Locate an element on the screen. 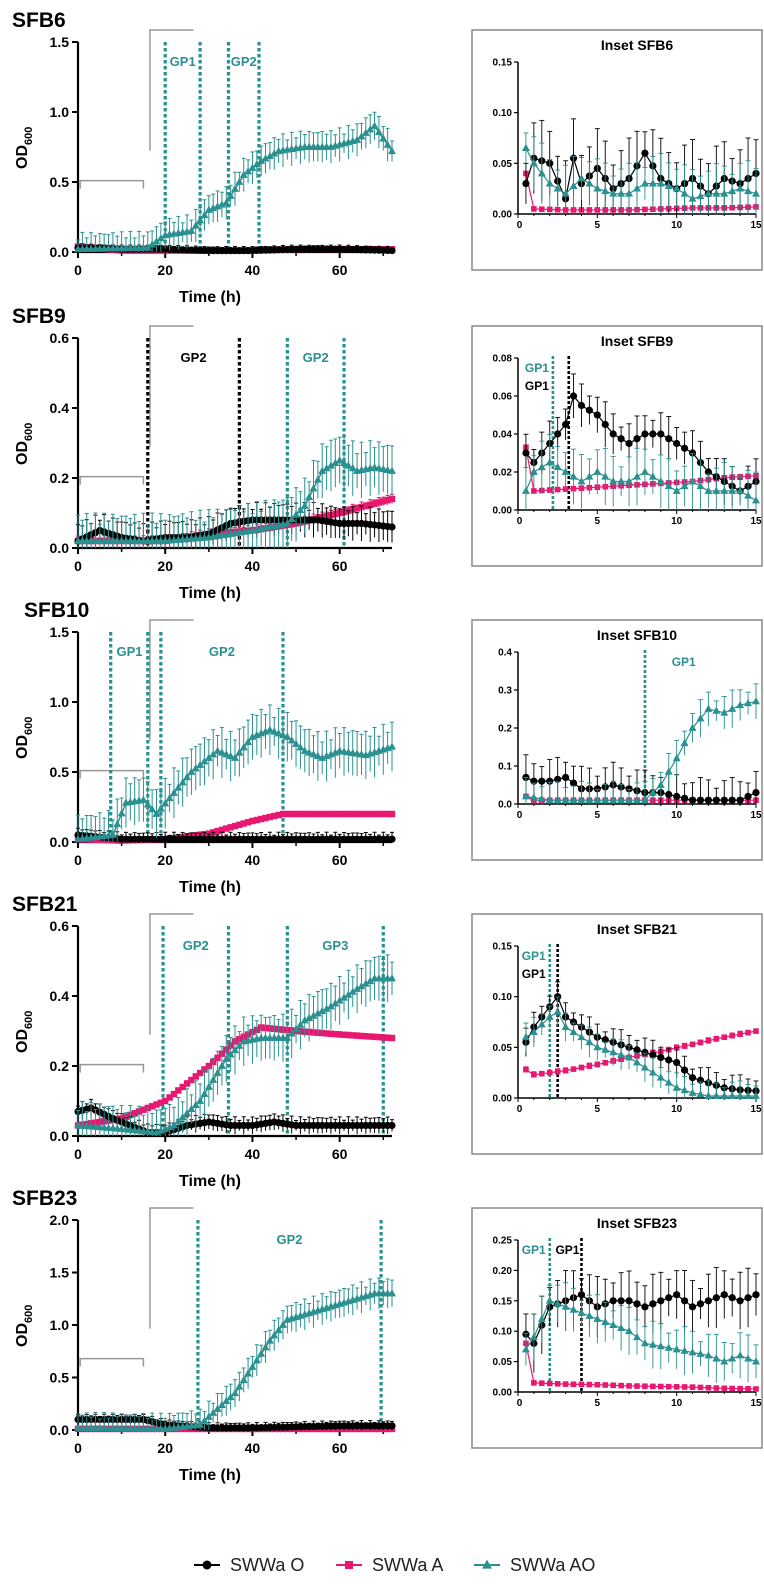 The width and height of the screenshot is (764, 1584). gp-label: GP1 is located at coordinates (183, 61).